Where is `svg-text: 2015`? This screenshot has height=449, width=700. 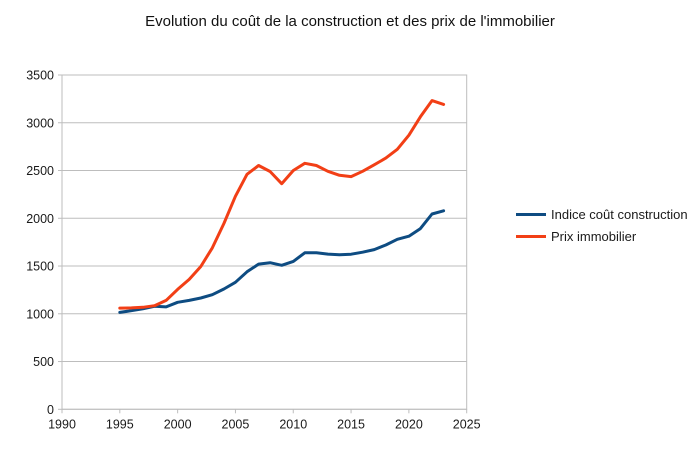 svg-text: 2015 is located at coordinates (351, 424).